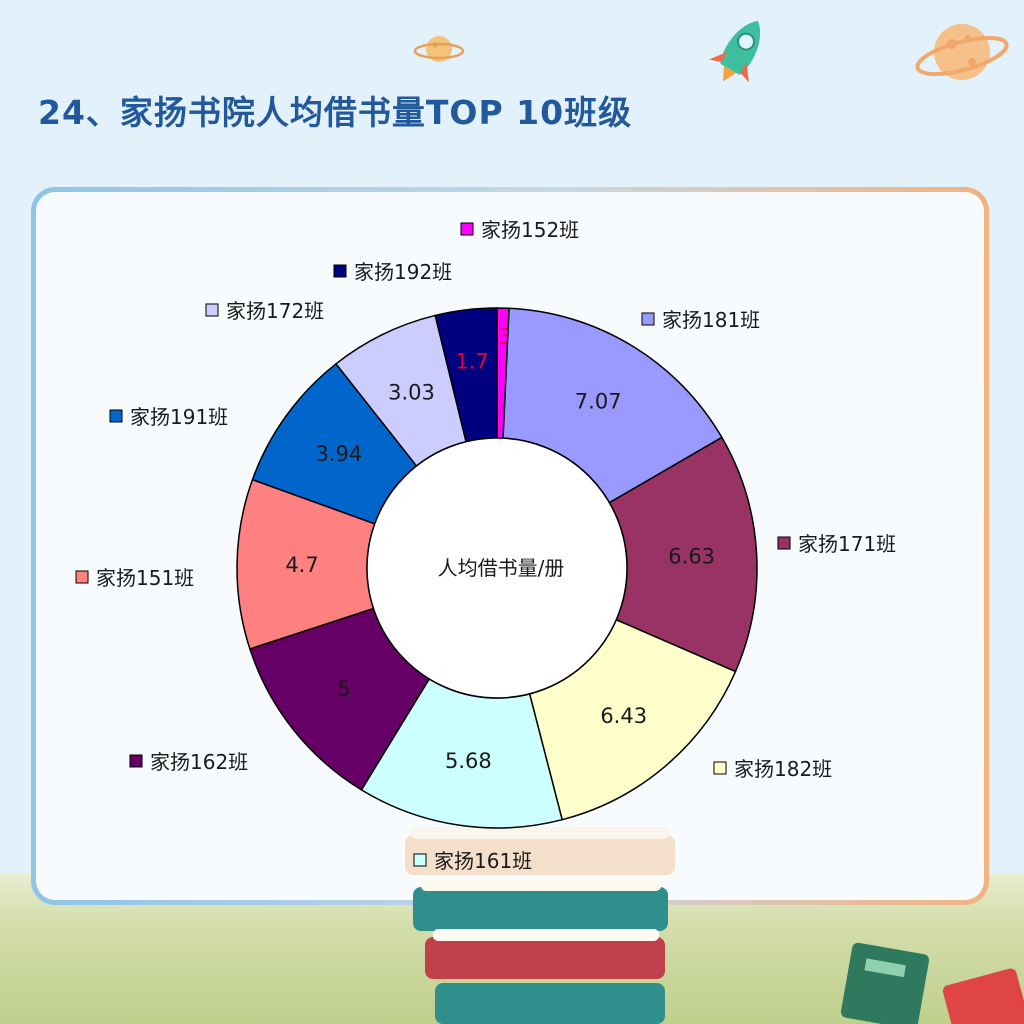 Image resolution: width=1024 pixels, height=1024 pixels. Describe the element at coordinates (116, 416) in the screenshot. I see `legend-swatch-家扬191班` at that location.